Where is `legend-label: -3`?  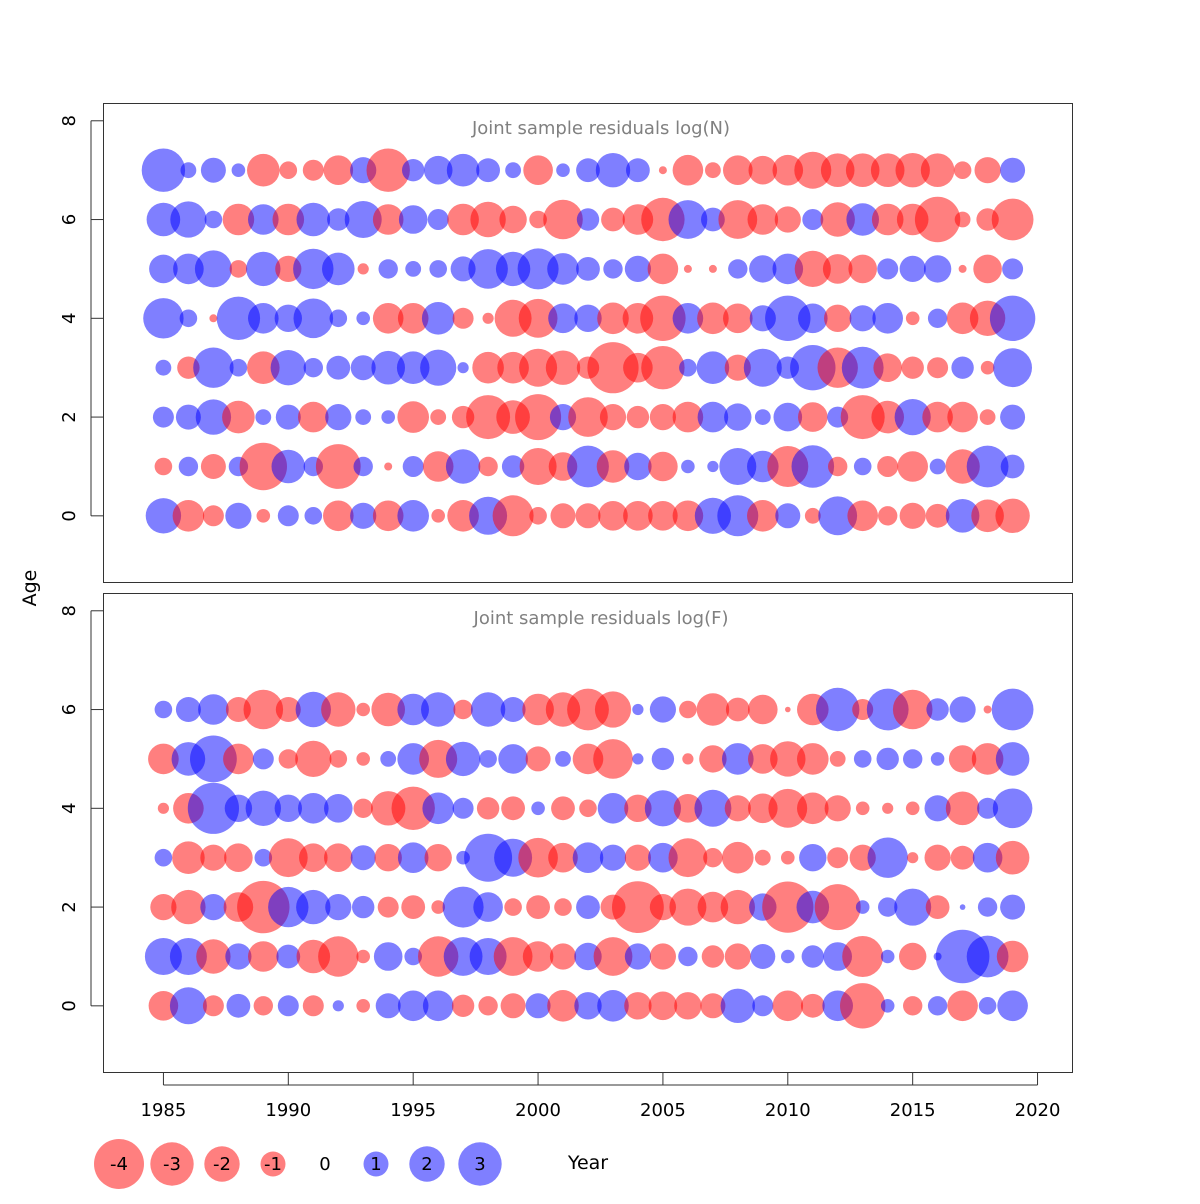 legend-label: -3 is located at coordinates (172, 1164).